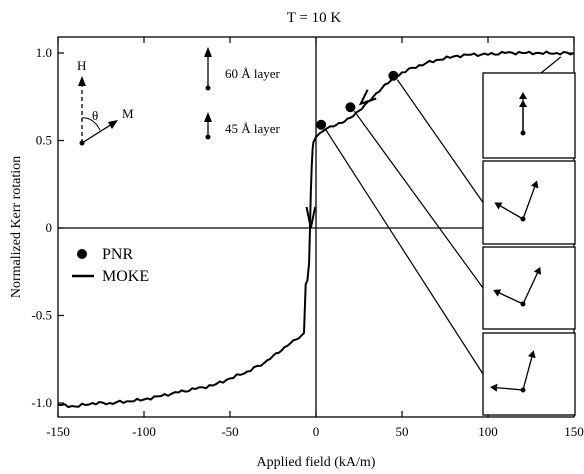 Image resolution: width=584 pixels, height=474 pixels. I want to click on layer-45-label: 45 Å layer, so click(253, 128).